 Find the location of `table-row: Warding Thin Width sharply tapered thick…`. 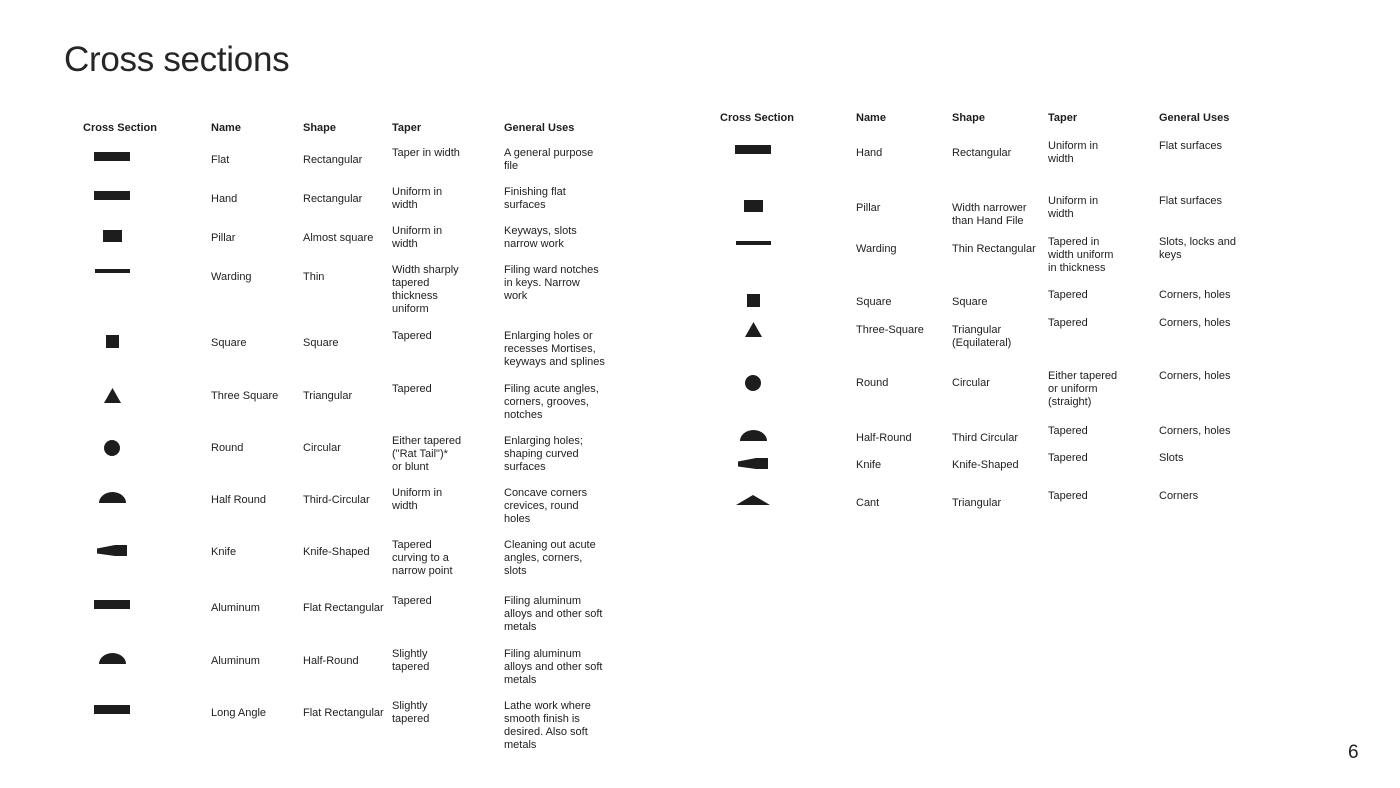

table-row: Warding Thin Width sharply tapered thick… is located at coordinates (355, 297).